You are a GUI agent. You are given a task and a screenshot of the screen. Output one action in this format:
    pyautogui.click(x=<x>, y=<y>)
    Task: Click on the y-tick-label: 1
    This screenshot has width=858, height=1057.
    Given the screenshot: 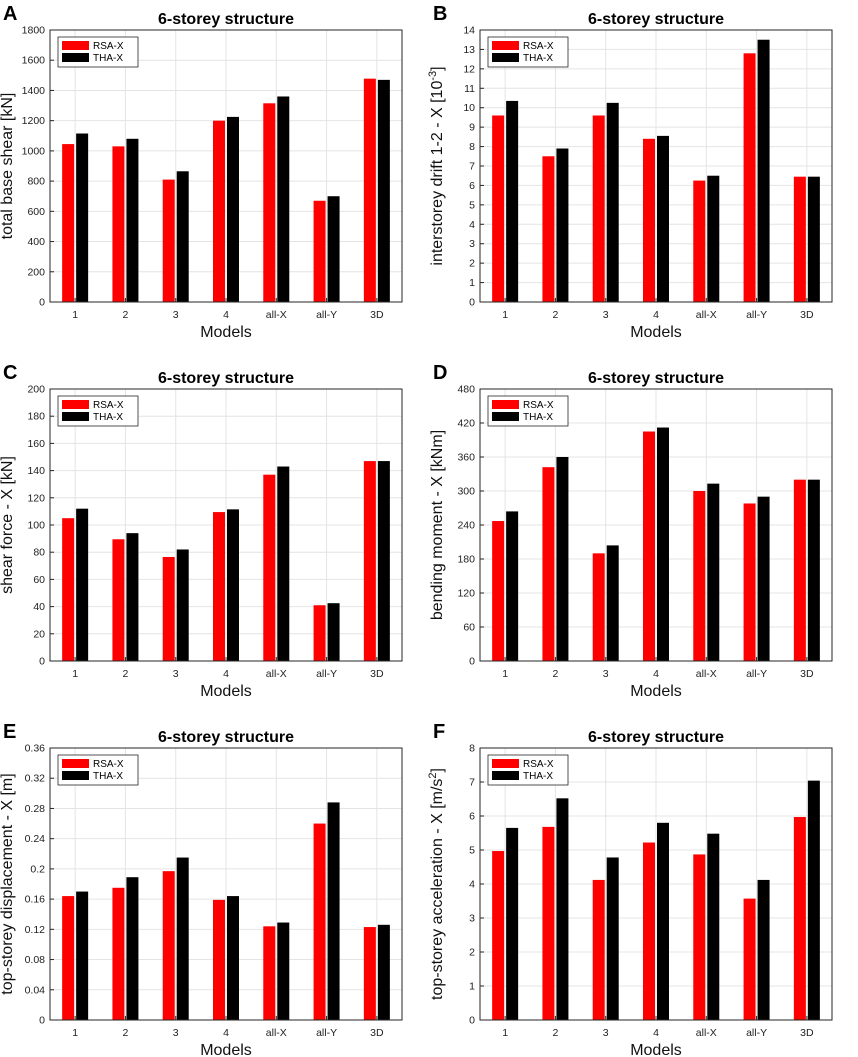 What is the action you would take?
    pyautogui.click(x=472, y=987)
    